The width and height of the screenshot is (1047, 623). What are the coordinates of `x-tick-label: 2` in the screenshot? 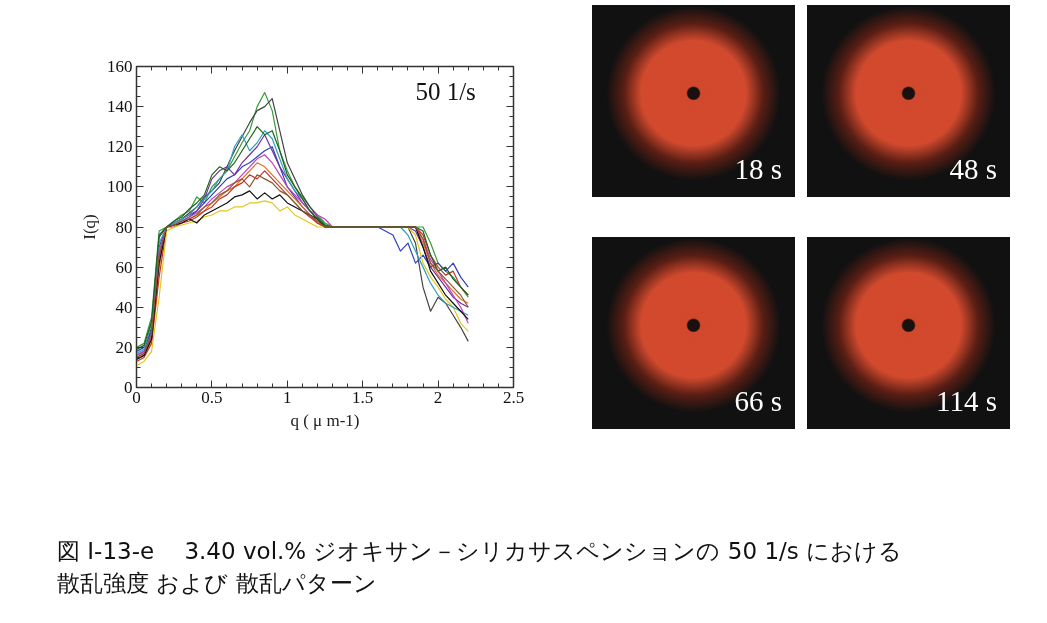 It's located at (438, 397).